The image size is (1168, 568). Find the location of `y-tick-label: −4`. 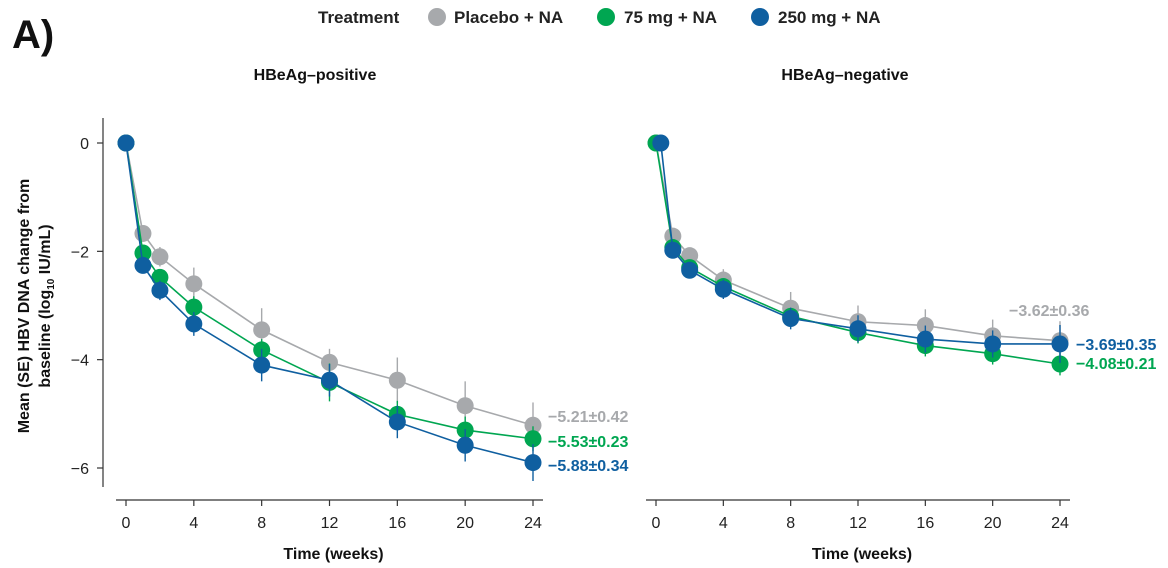

y-tick-label: −4 is located at coordinates (80, 361).